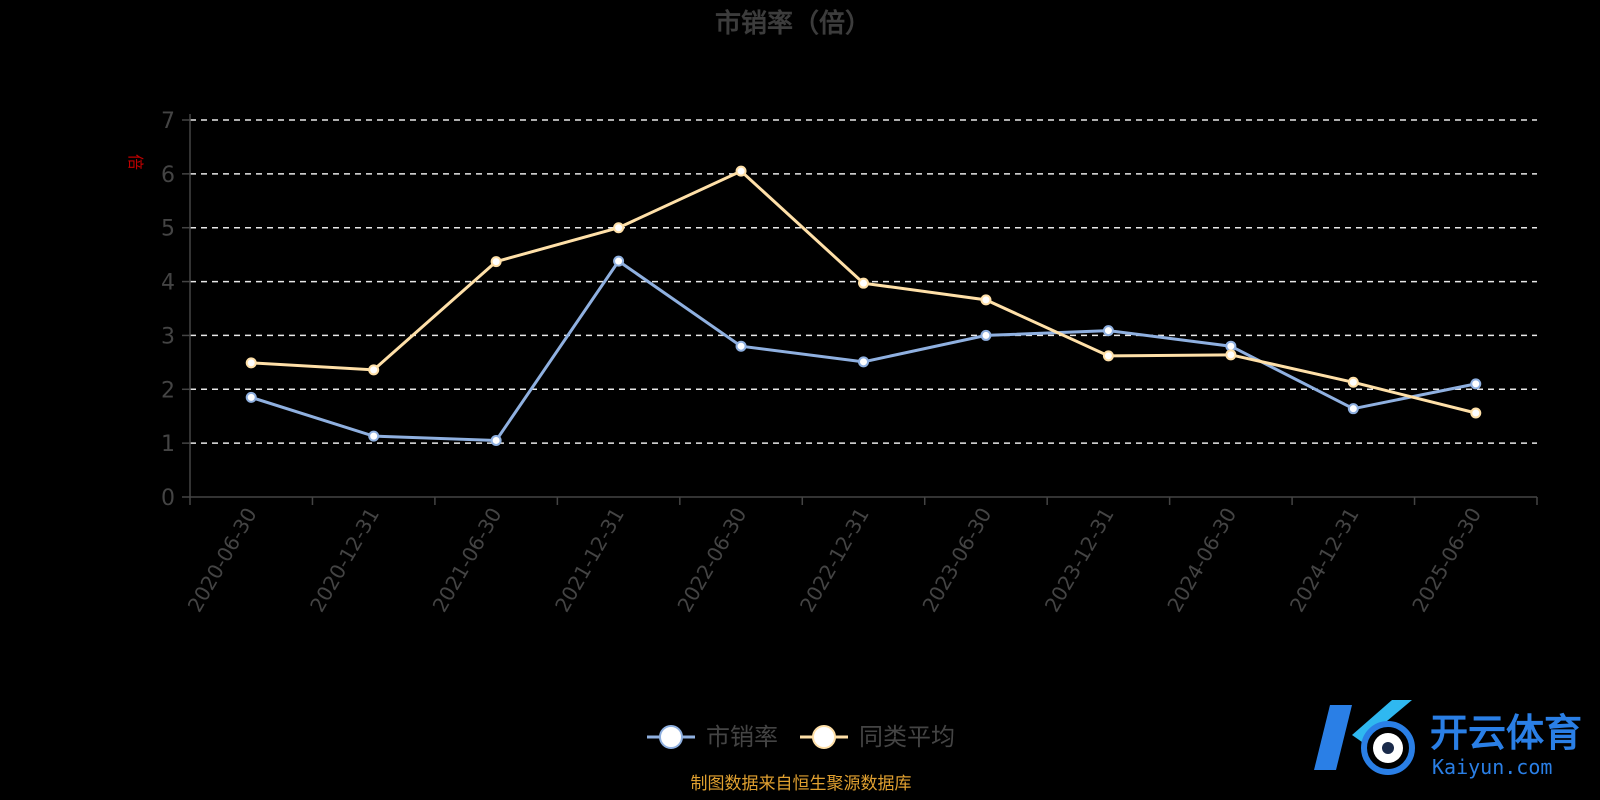 Image resolution: width=1600 pixels, height=800 pixels. What do you see at coordinates (1506, 733) in the screenshot?
I see `watermark-text-cn: 开云体育` at bounding box center [1506, 733].